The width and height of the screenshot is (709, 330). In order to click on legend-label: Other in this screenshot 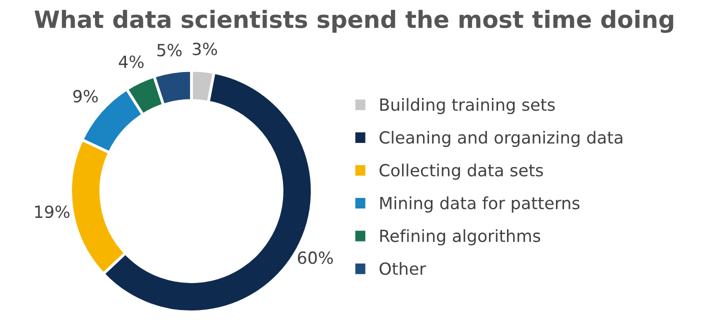, I will do `click(403, 268)`.